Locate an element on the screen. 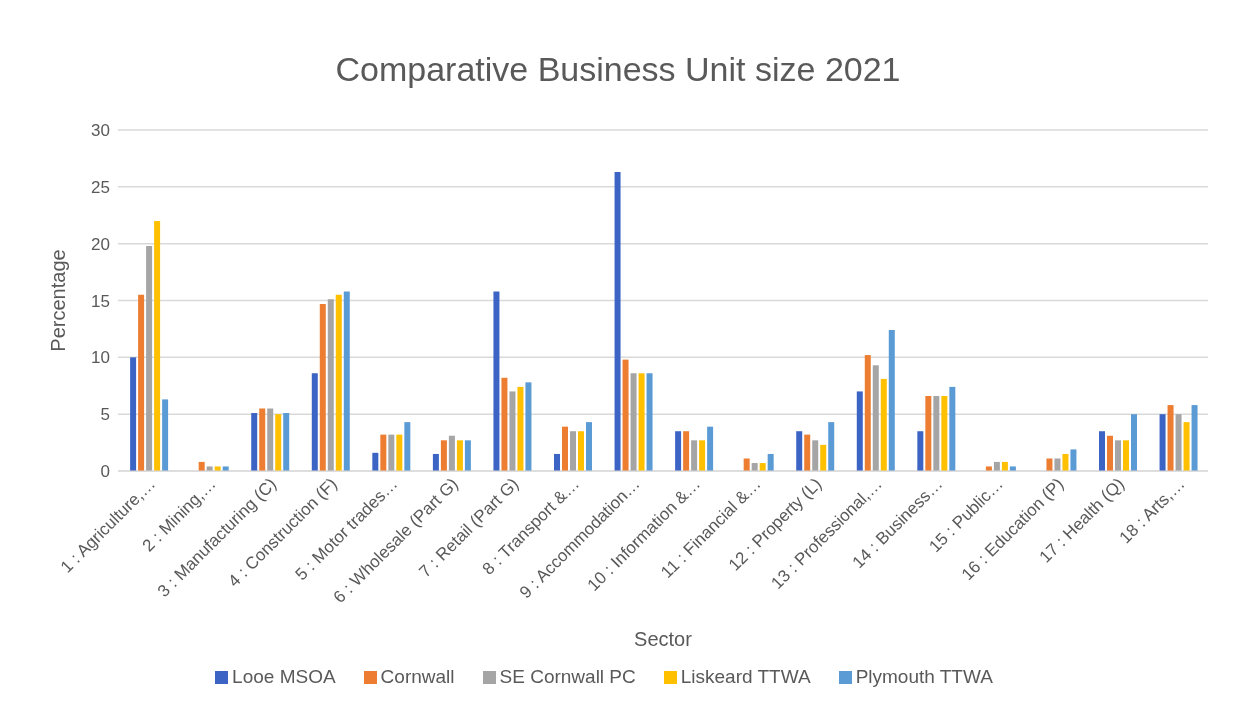  legend-label: Liskeard TTWA is located at coordinates (745, 676).